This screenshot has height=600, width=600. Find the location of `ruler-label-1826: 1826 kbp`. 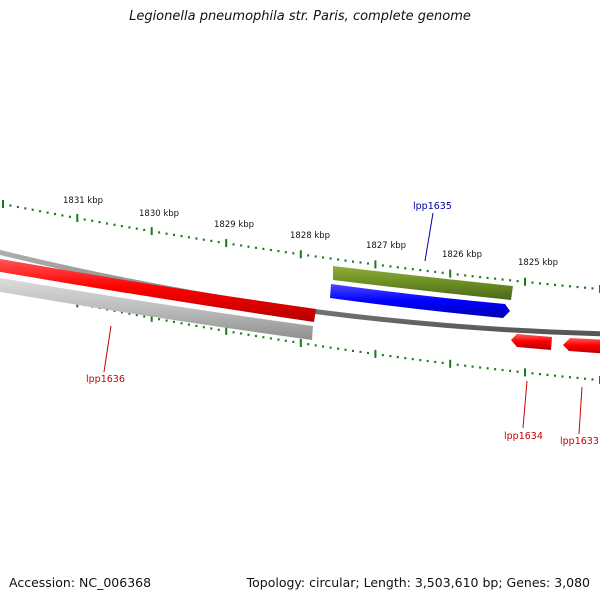

ruler-label-1826: 1826 kbp is located at coordinates (462, 255).